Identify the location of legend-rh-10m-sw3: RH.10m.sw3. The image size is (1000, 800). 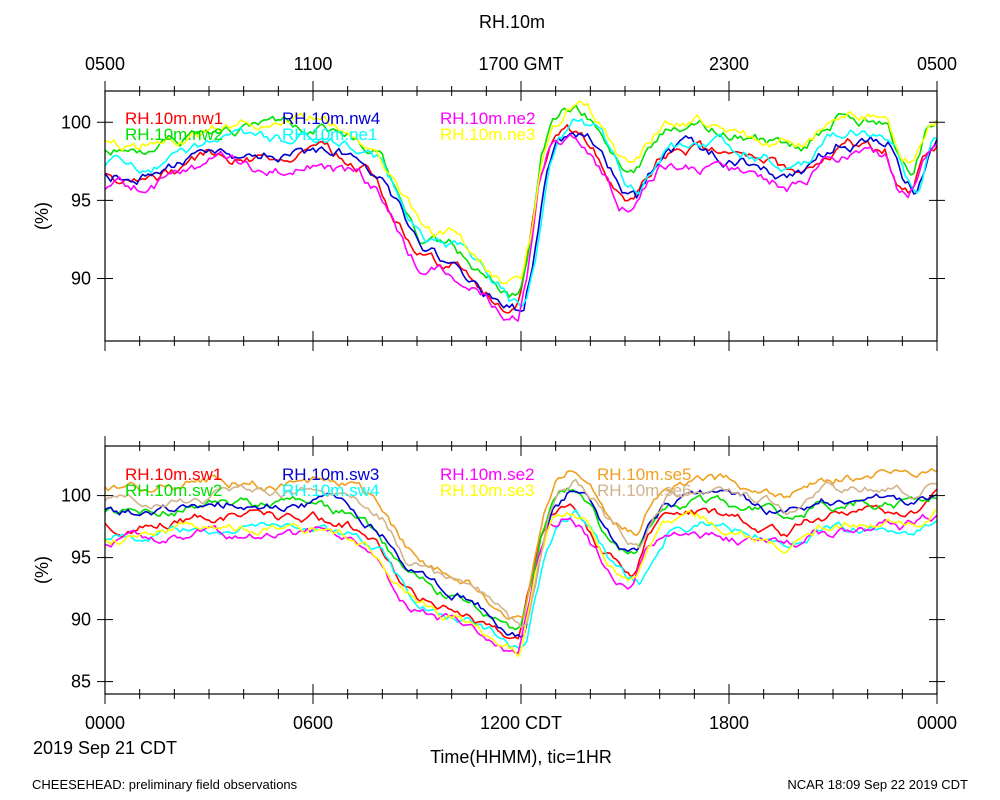
(330, 474).